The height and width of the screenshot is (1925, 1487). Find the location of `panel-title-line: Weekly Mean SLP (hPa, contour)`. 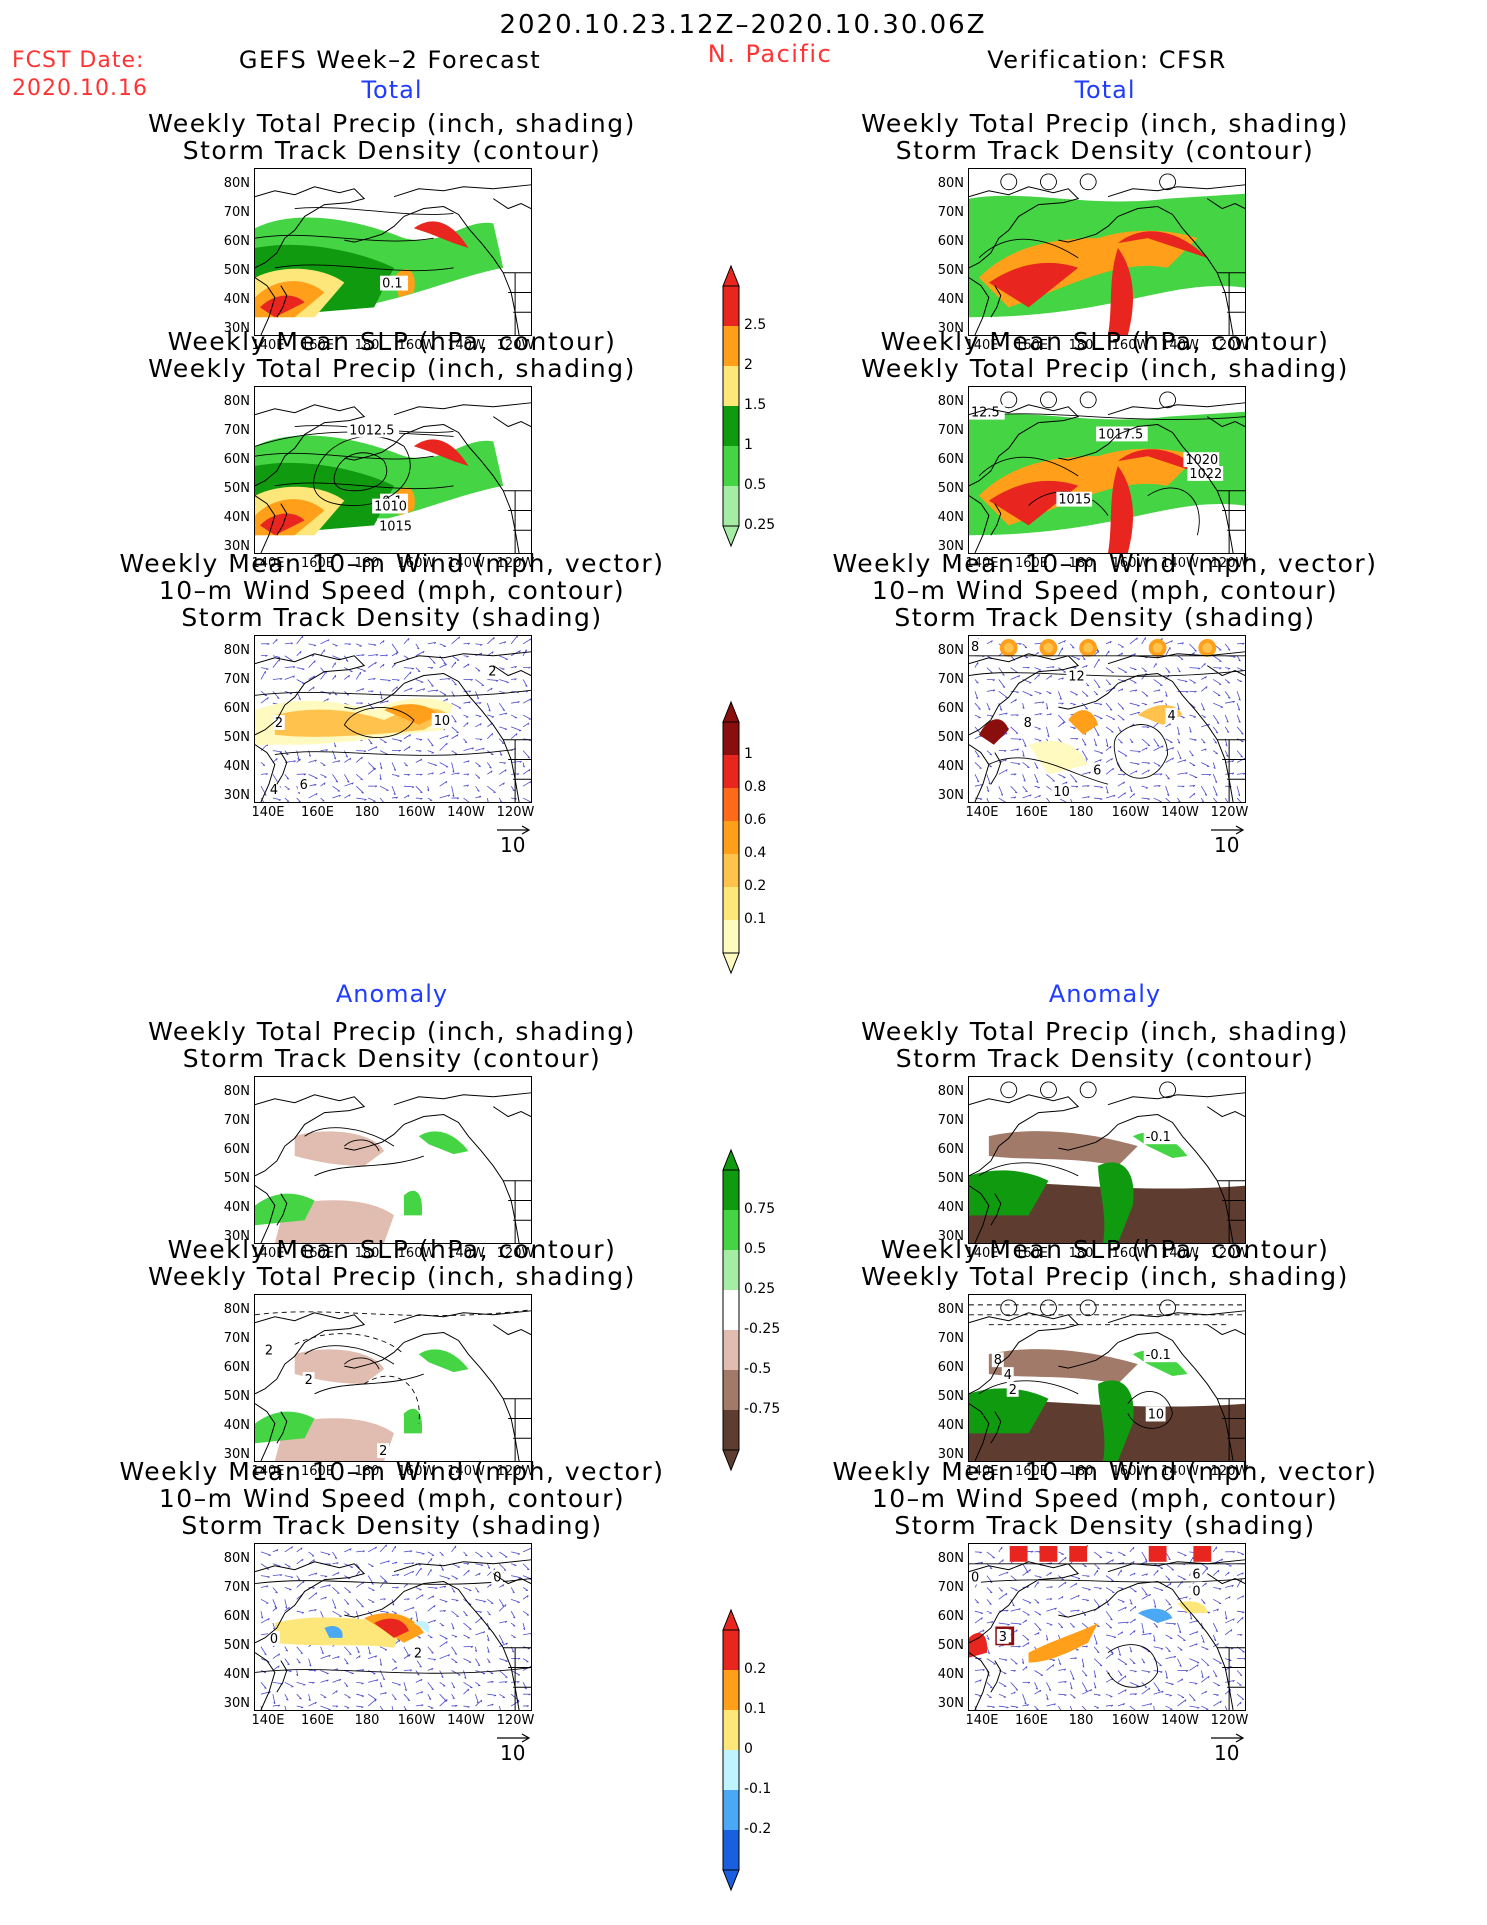

panel-title-line: Weekly Mean SLP (hPa, contour) is located at coordinates (392, 1249).